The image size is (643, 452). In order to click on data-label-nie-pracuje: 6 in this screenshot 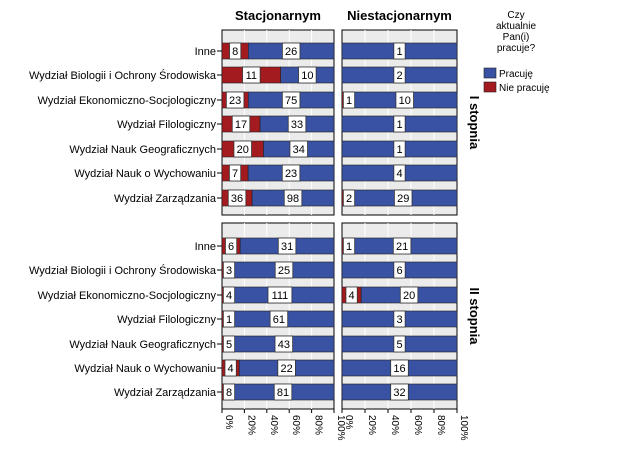, I will do `click(231, 247)`.